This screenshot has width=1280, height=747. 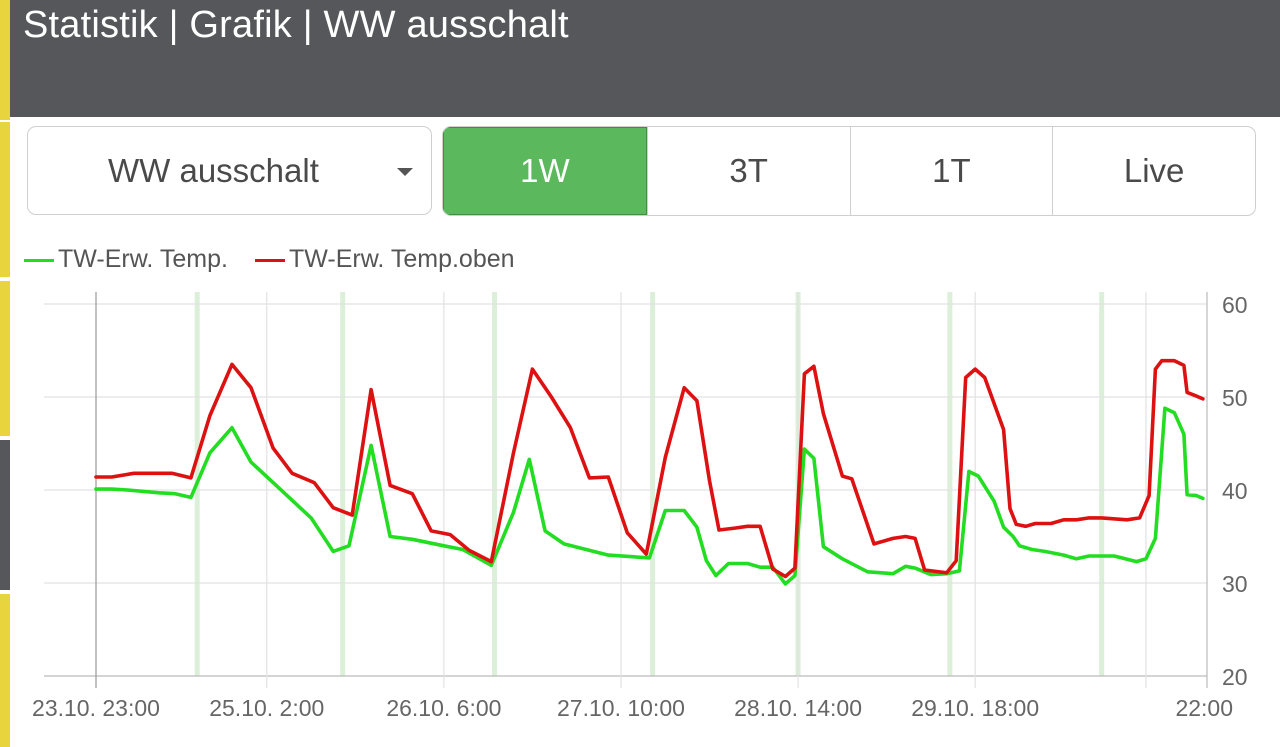 I want to click on range-button-1w: 1W, so click(x=545, y=171).